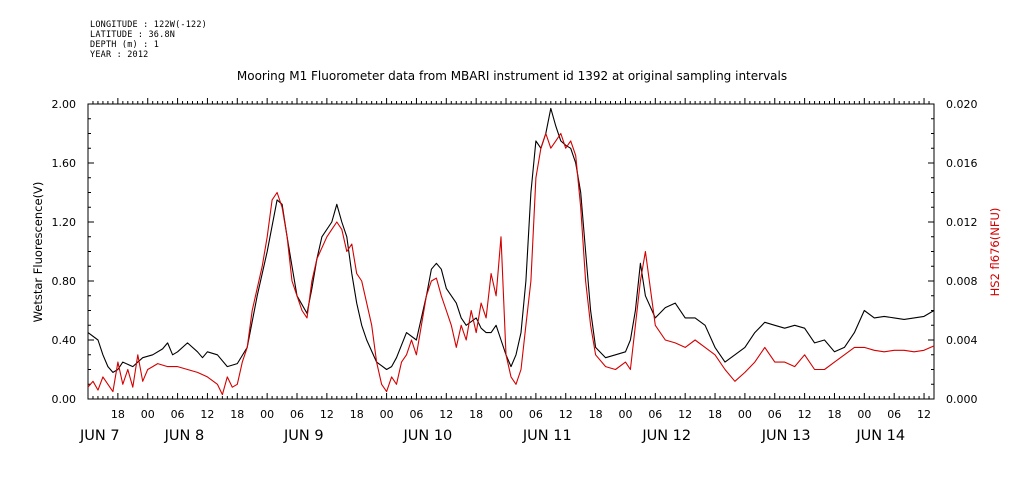 The image size is (1009, 504). I want to click on right-y-tick-label: 0.000, so click(962, 399).